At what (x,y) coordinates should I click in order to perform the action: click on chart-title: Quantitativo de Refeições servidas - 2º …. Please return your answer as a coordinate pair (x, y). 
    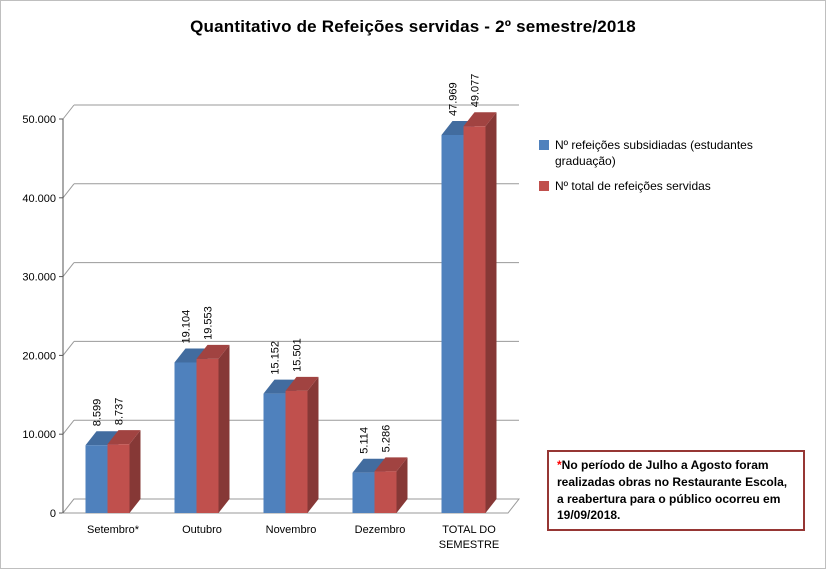
    Looking at the image, I should click on (413, 26).